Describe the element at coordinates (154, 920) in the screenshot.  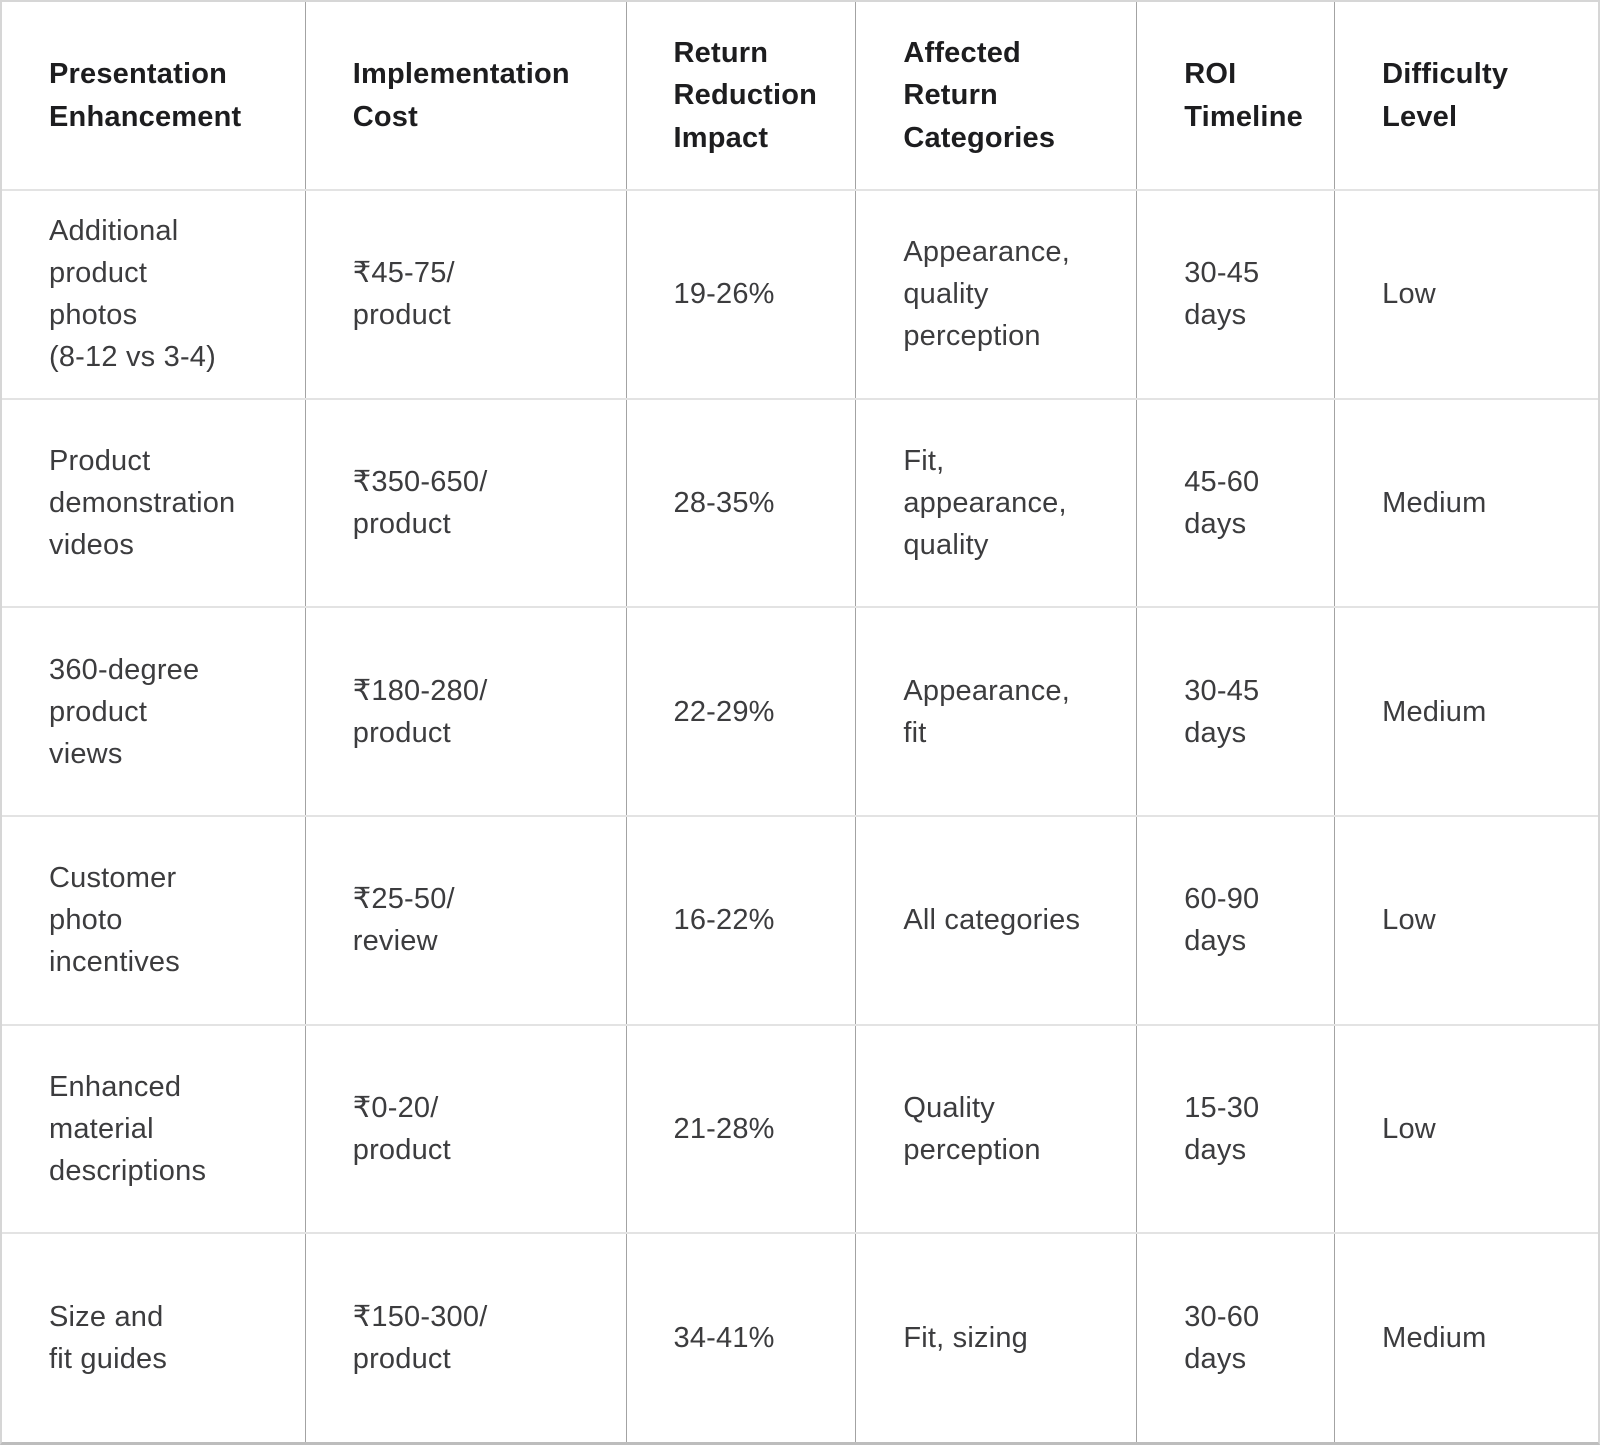
I see `cell-enhancement: Customer photo incentives` at that location.